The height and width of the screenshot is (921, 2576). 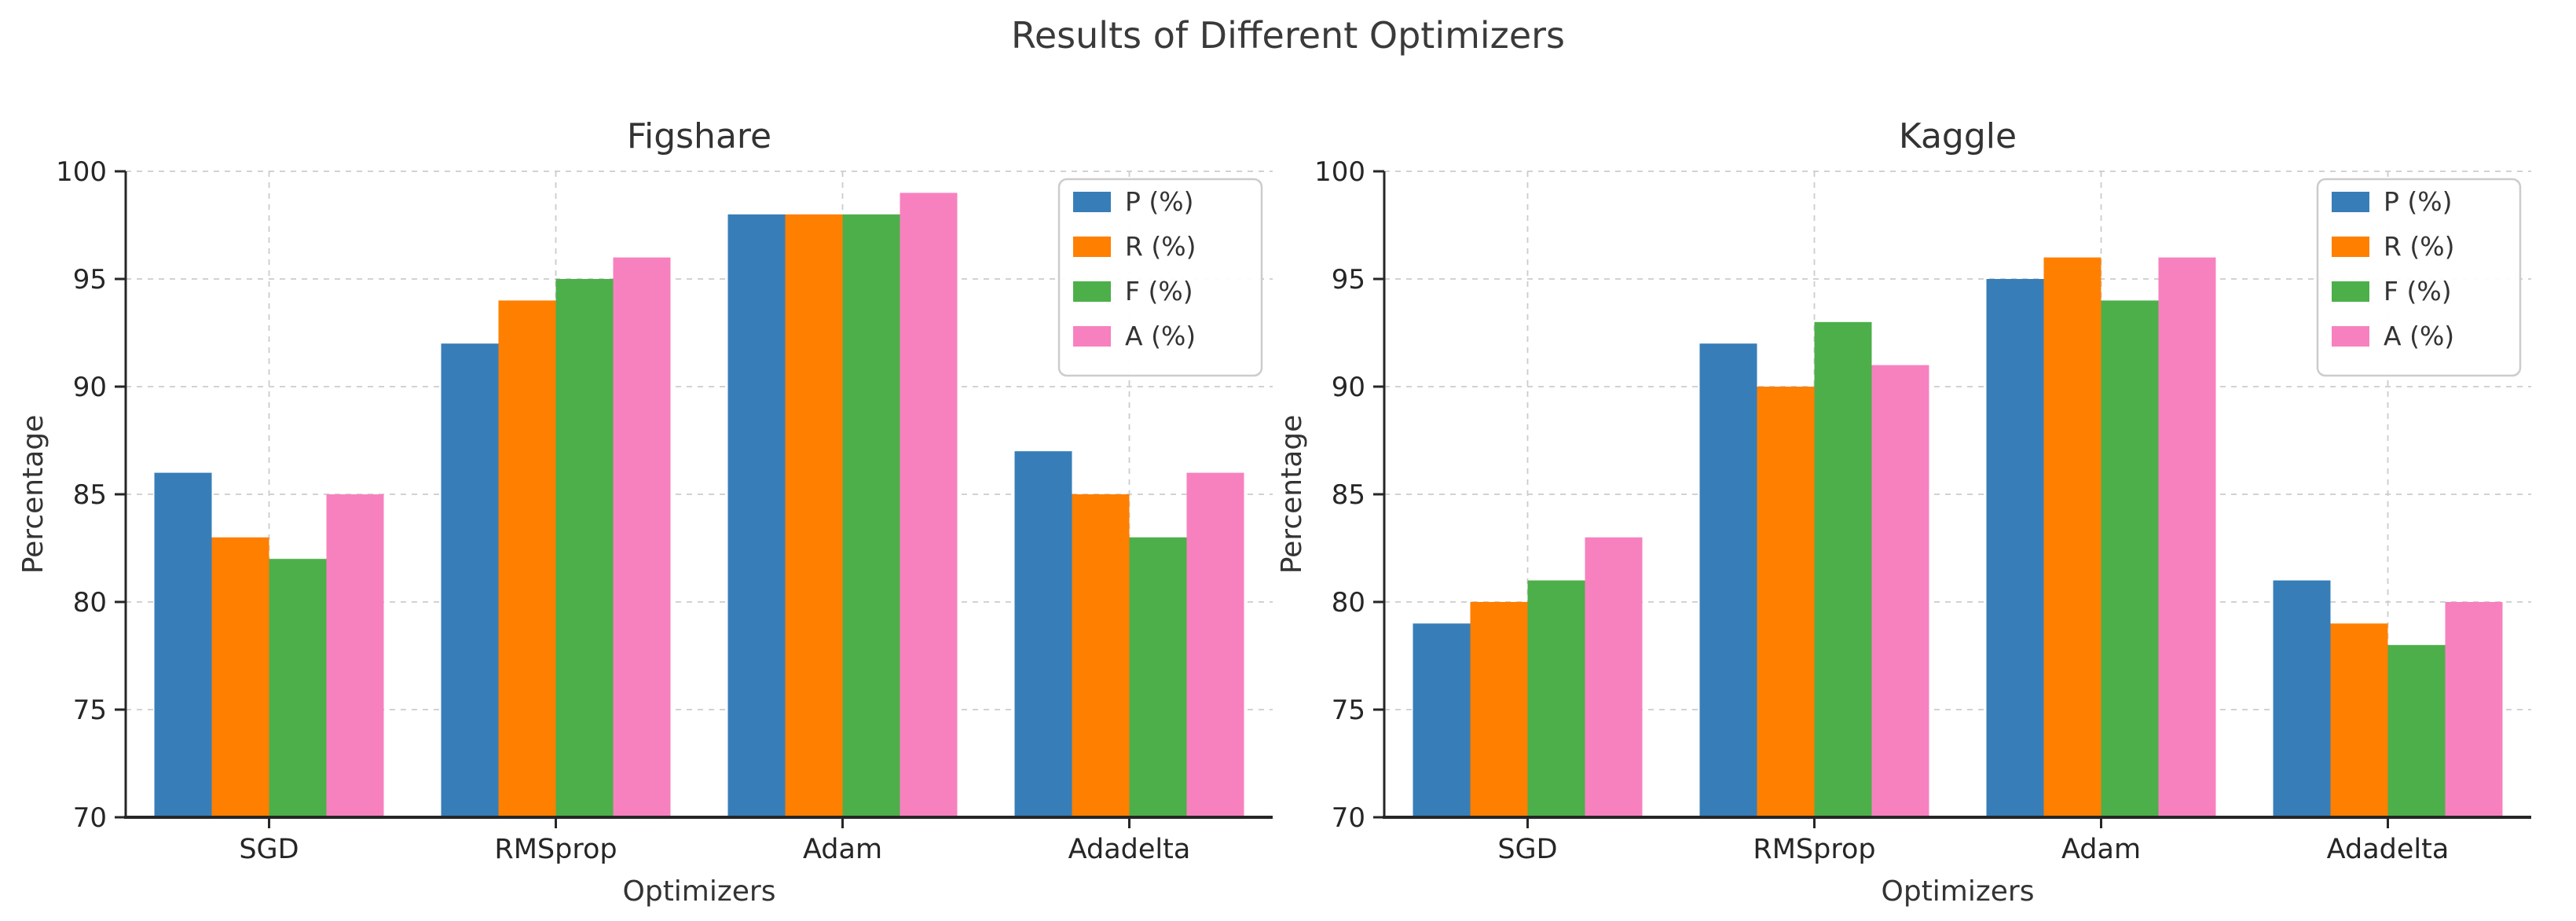 What do you see at coordinates (1958, 136) in the screenshot?
I see `subplot-title: Kaggle` at bounding box center [1958, 136].